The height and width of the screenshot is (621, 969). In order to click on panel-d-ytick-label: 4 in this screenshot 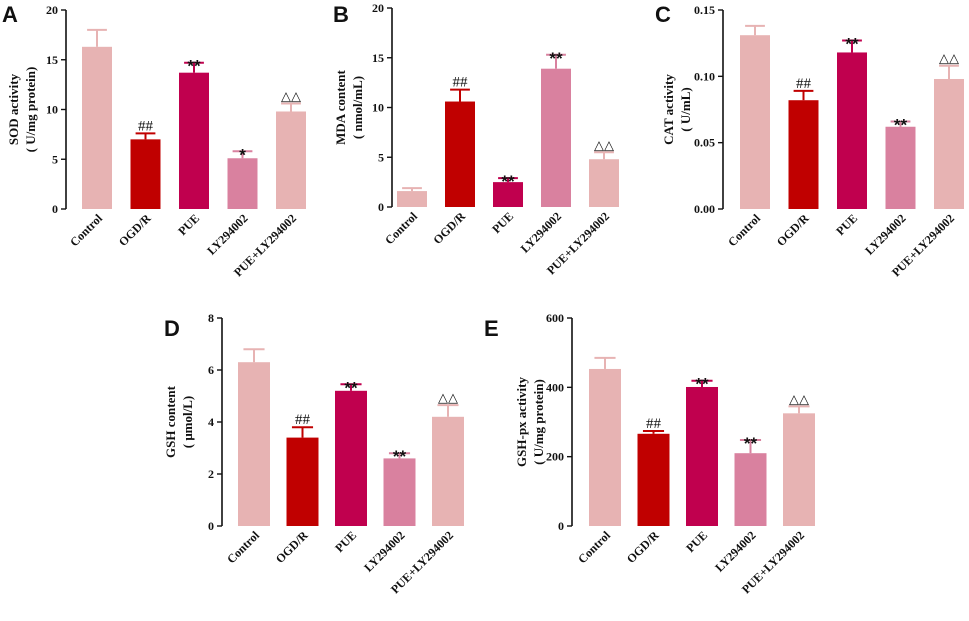, I will do `click(211, 422)`.